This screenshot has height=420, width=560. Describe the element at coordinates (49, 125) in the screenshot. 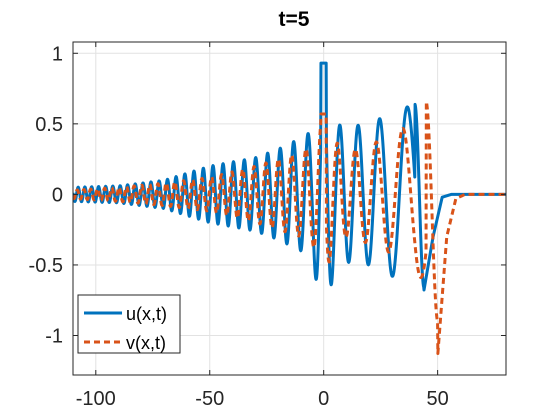

I see `y-tick-label: 0.5` at that location.